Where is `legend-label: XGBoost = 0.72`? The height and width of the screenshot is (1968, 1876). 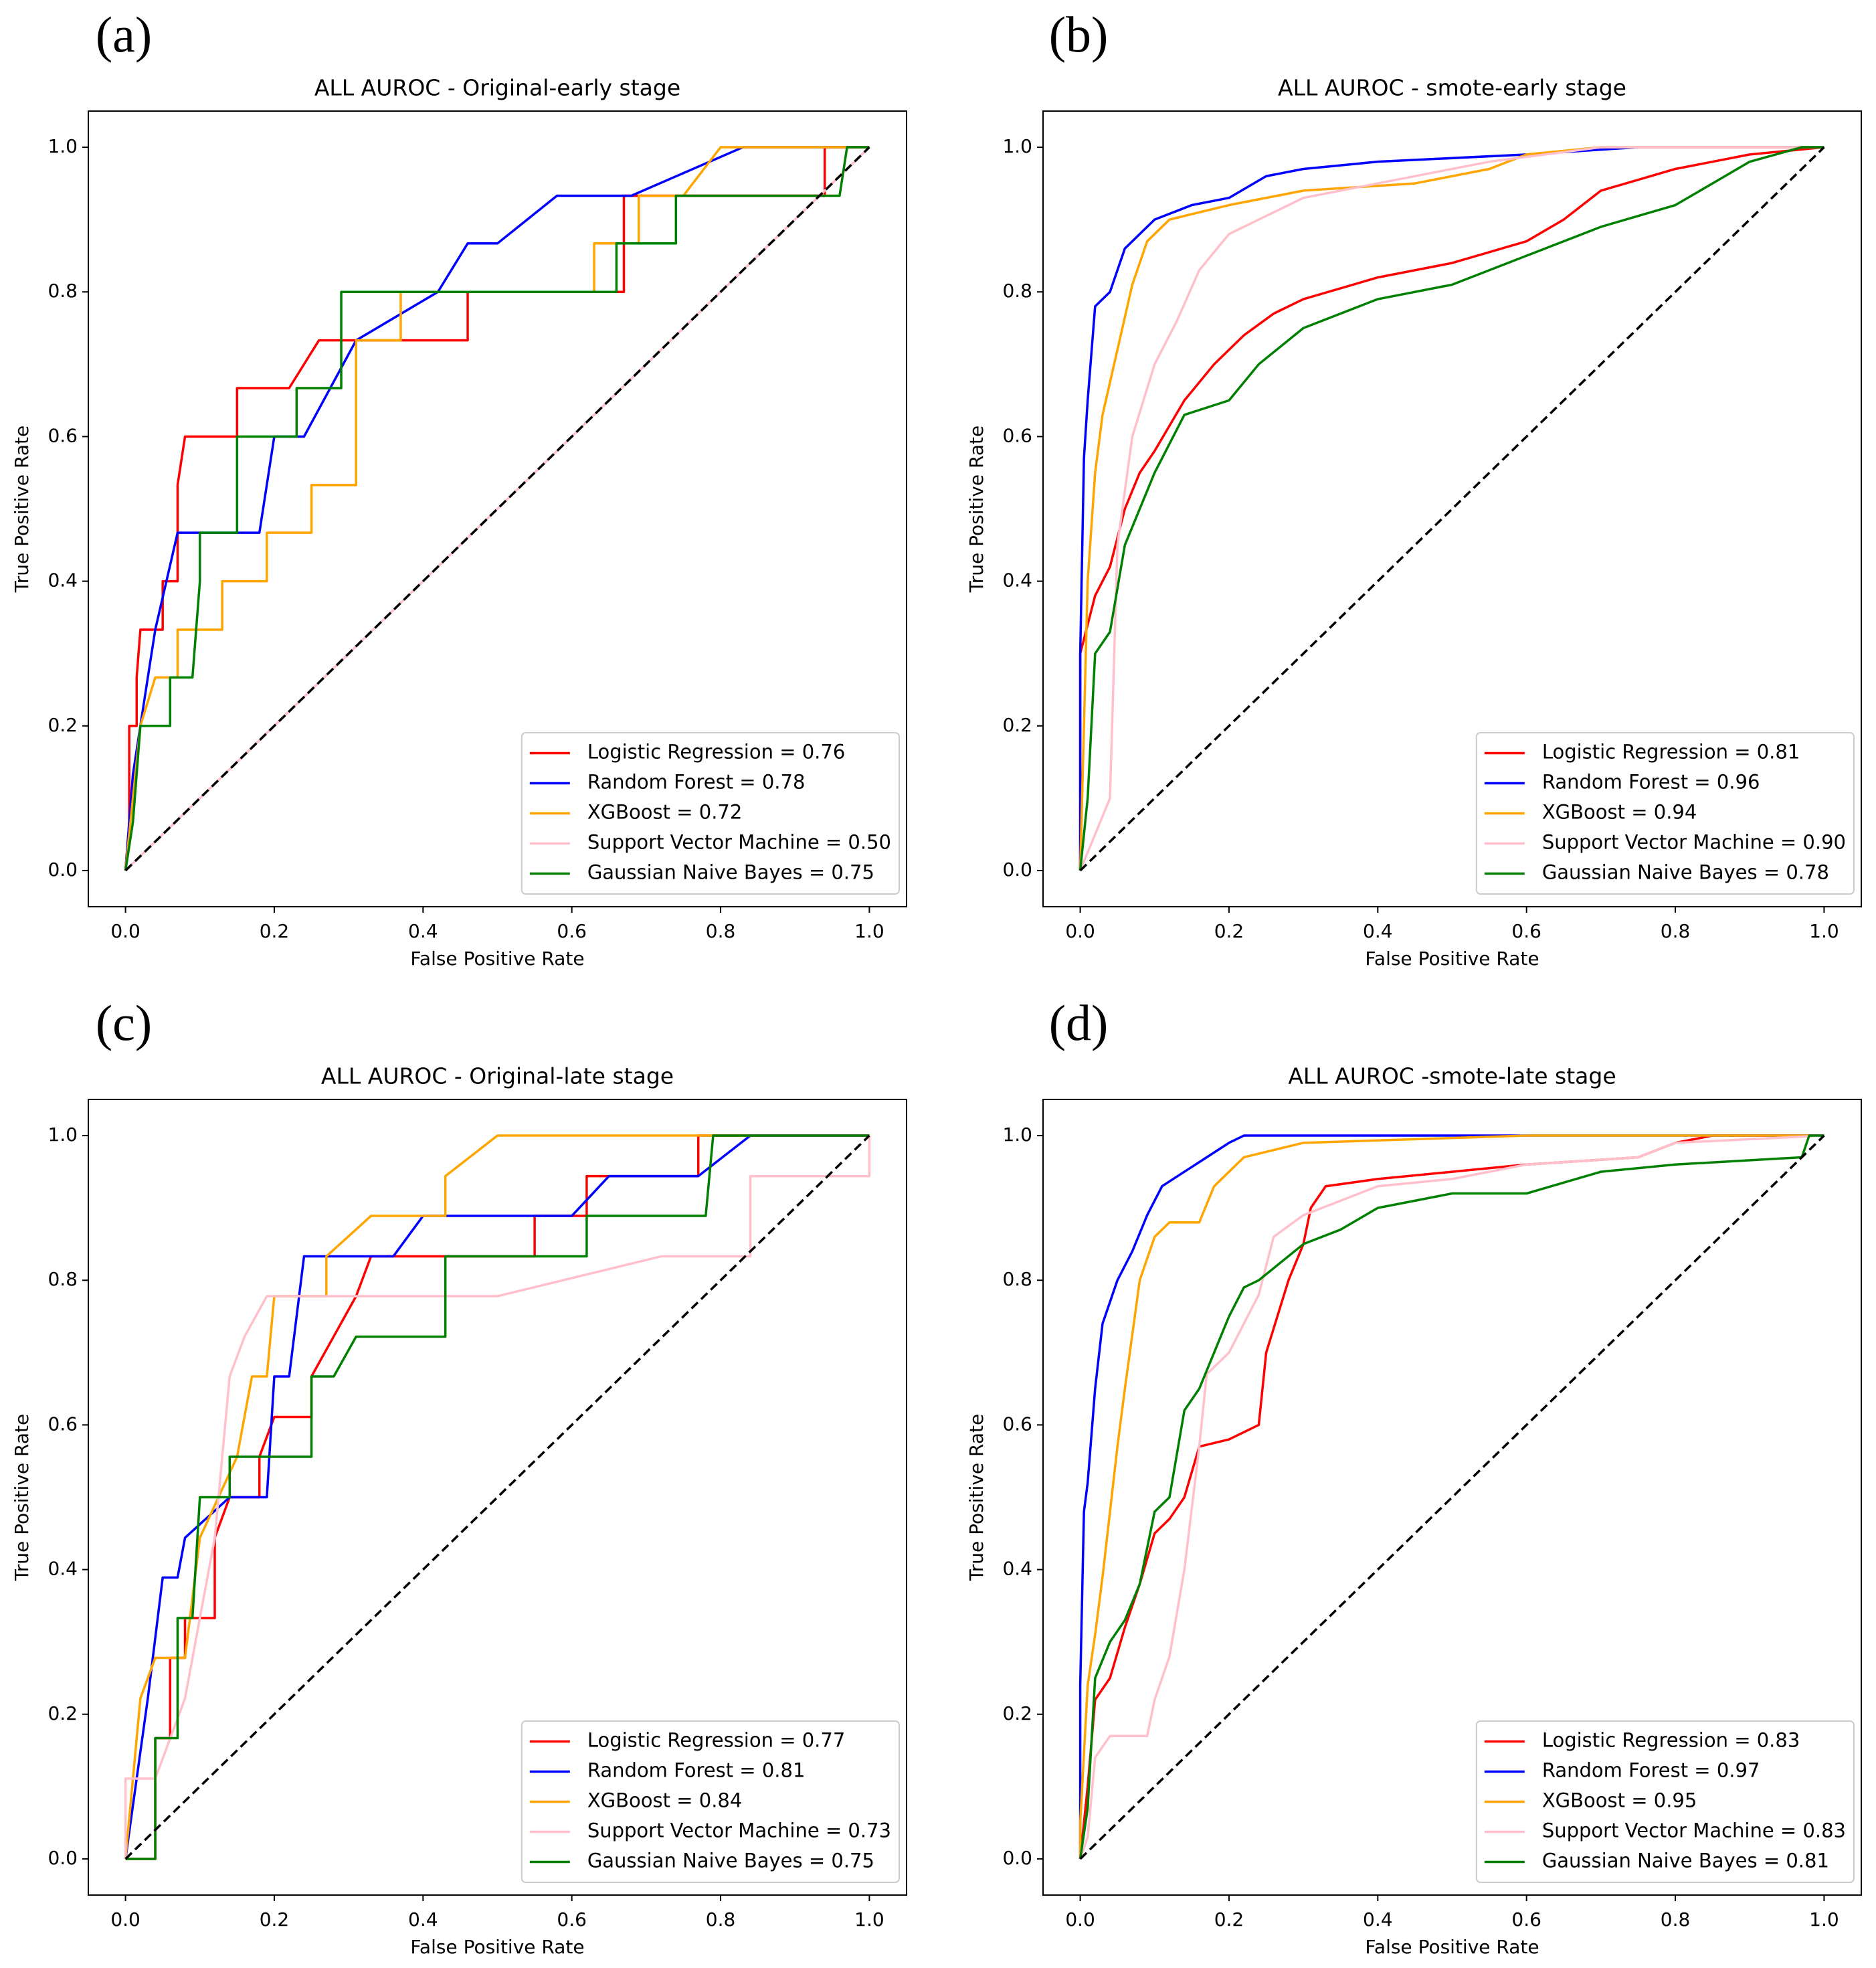 legend-label: XGBoost = 0.72 is located at coordinates (665, 812).